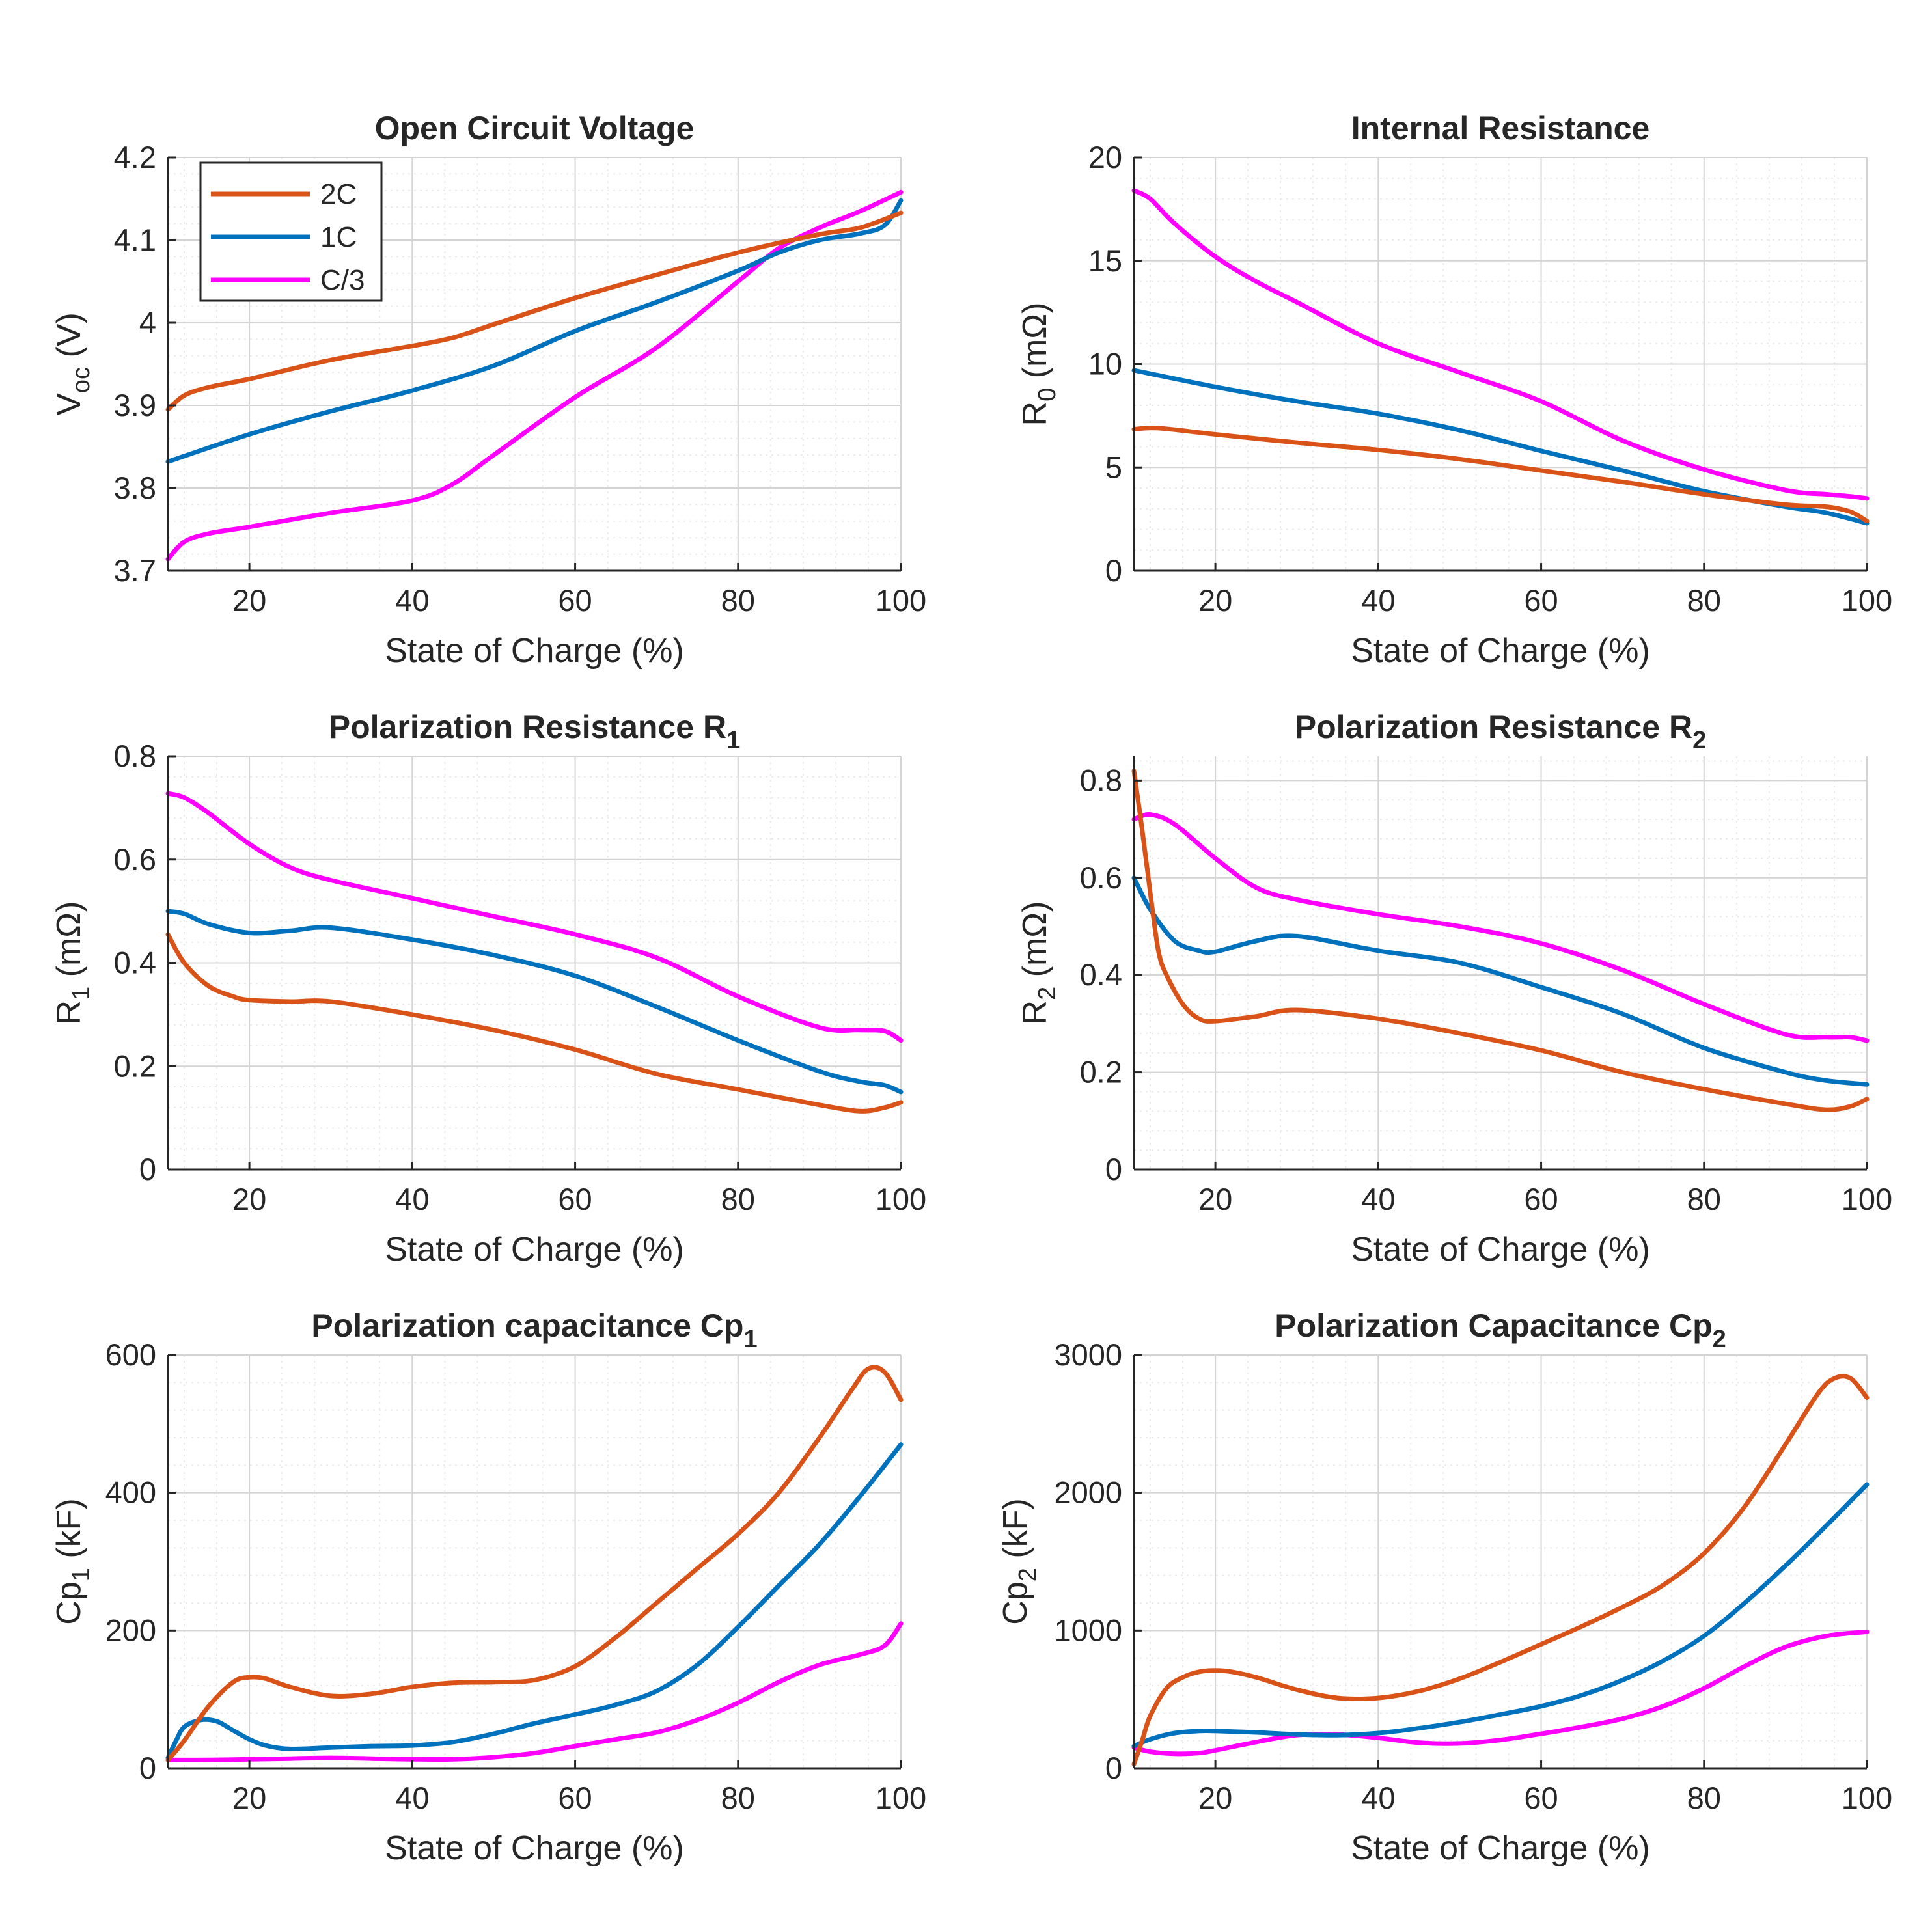 The image size is (1932, 1914). What do you see at coordinates (1500, 1330) in the screenshot?
I see `chart-title: Polarization Capacitance Cp2` at bounding box center [1500, 1330].